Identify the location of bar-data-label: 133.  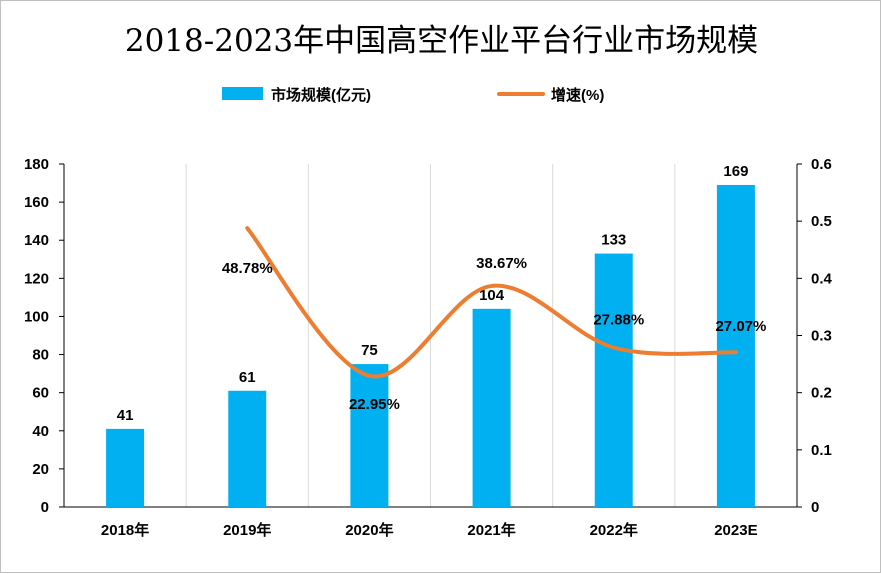
(613, 240).